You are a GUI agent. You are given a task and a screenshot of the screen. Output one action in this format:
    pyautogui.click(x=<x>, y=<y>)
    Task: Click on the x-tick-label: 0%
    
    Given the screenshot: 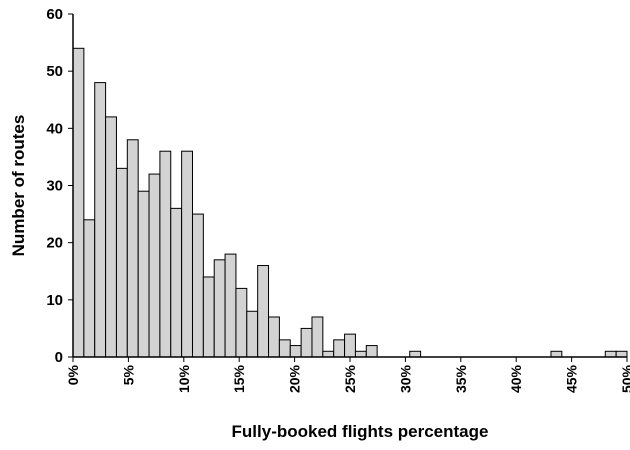 What is the action you would take?
    pyautogui.click(x=73, y=374)
    